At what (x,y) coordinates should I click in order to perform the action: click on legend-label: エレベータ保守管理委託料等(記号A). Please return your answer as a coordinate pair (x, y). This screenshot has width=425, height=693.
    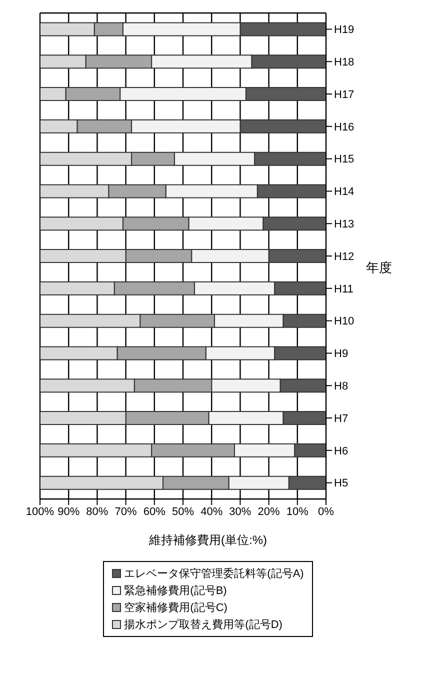
    Looking at the image, I should click on (214, 573).